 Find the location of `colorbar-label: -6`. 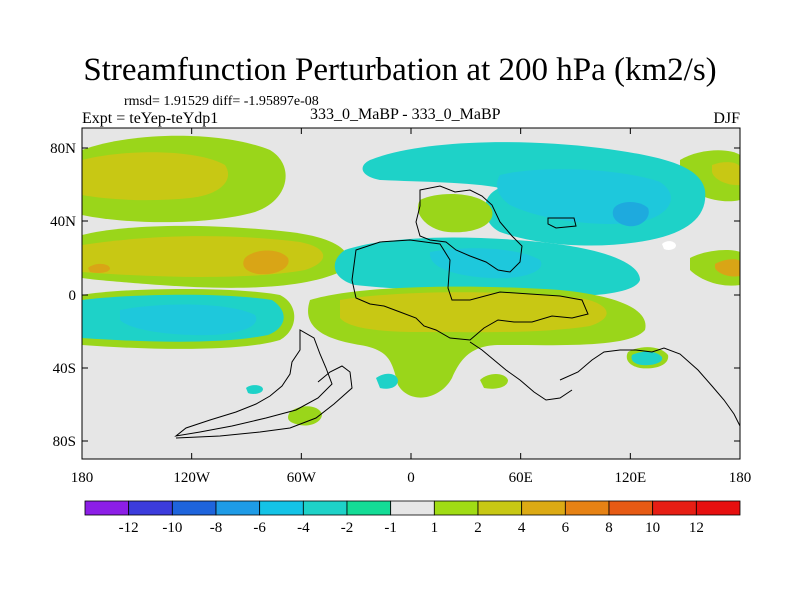

colorbar-label: -6 is located at coordinates (259, 528).